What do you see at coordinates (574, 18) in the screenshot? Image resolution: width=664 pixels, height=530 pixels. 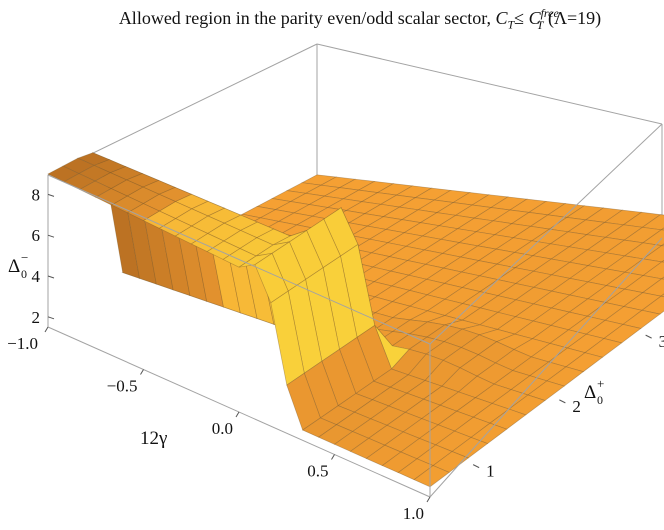 I see `title-lambda: (Λ=19)` at bounding box center [574, 18].